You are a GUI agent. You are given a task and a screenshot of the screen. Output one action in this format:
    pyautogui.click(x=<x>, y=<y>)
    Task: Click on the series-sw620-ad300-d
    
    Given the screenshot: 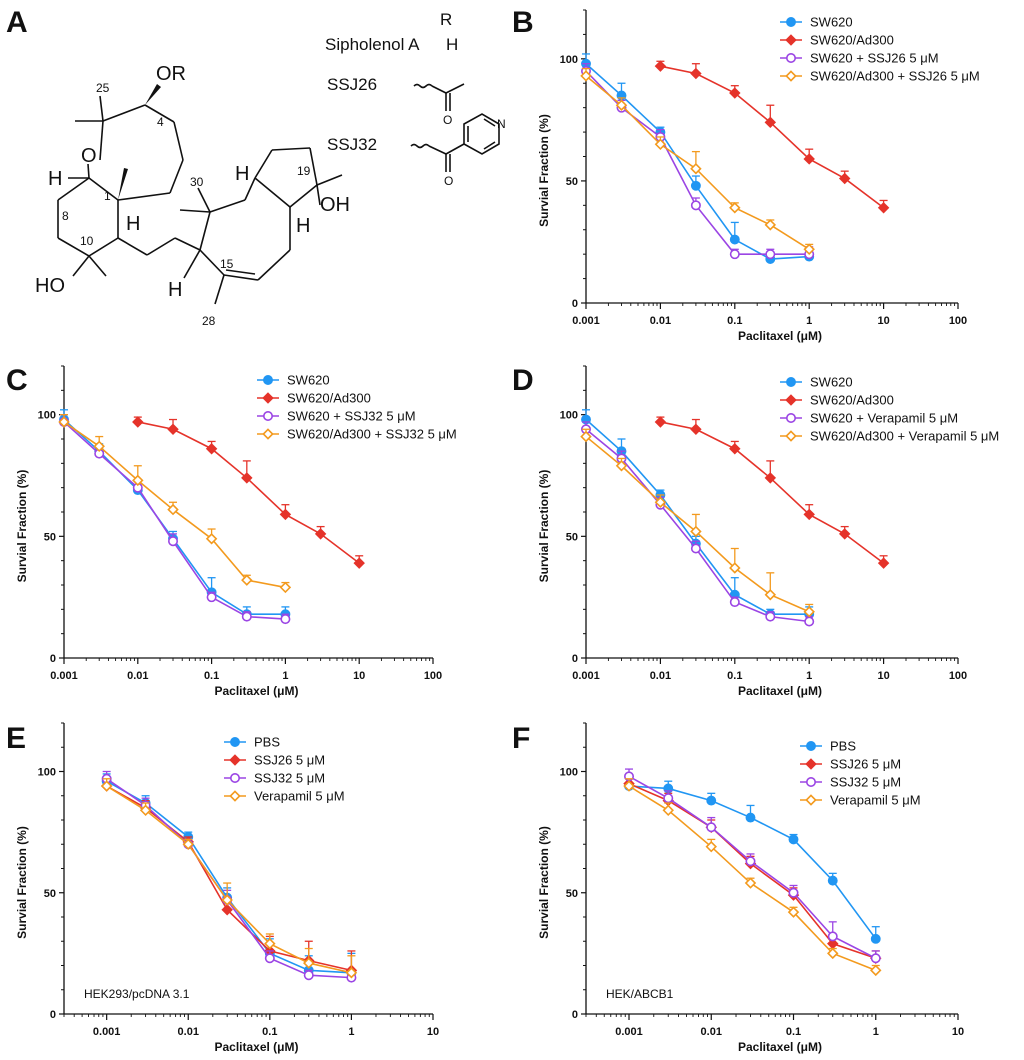 What is the action you would take?
    pyautogui.click(x=772, y=492)
    